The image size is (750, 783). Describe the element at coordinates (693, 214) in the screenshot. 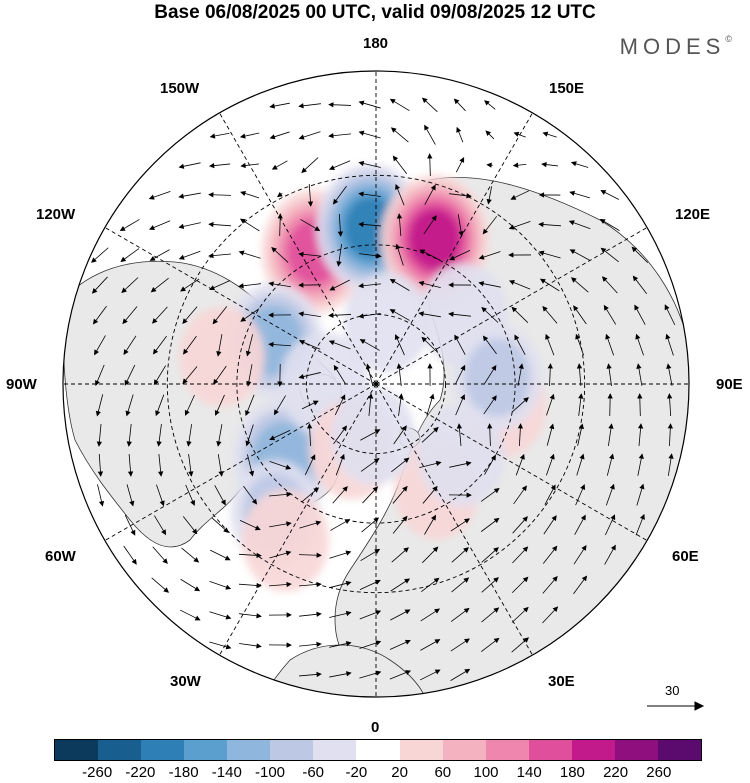

I see `lon-label-120e: 120E` at that location.